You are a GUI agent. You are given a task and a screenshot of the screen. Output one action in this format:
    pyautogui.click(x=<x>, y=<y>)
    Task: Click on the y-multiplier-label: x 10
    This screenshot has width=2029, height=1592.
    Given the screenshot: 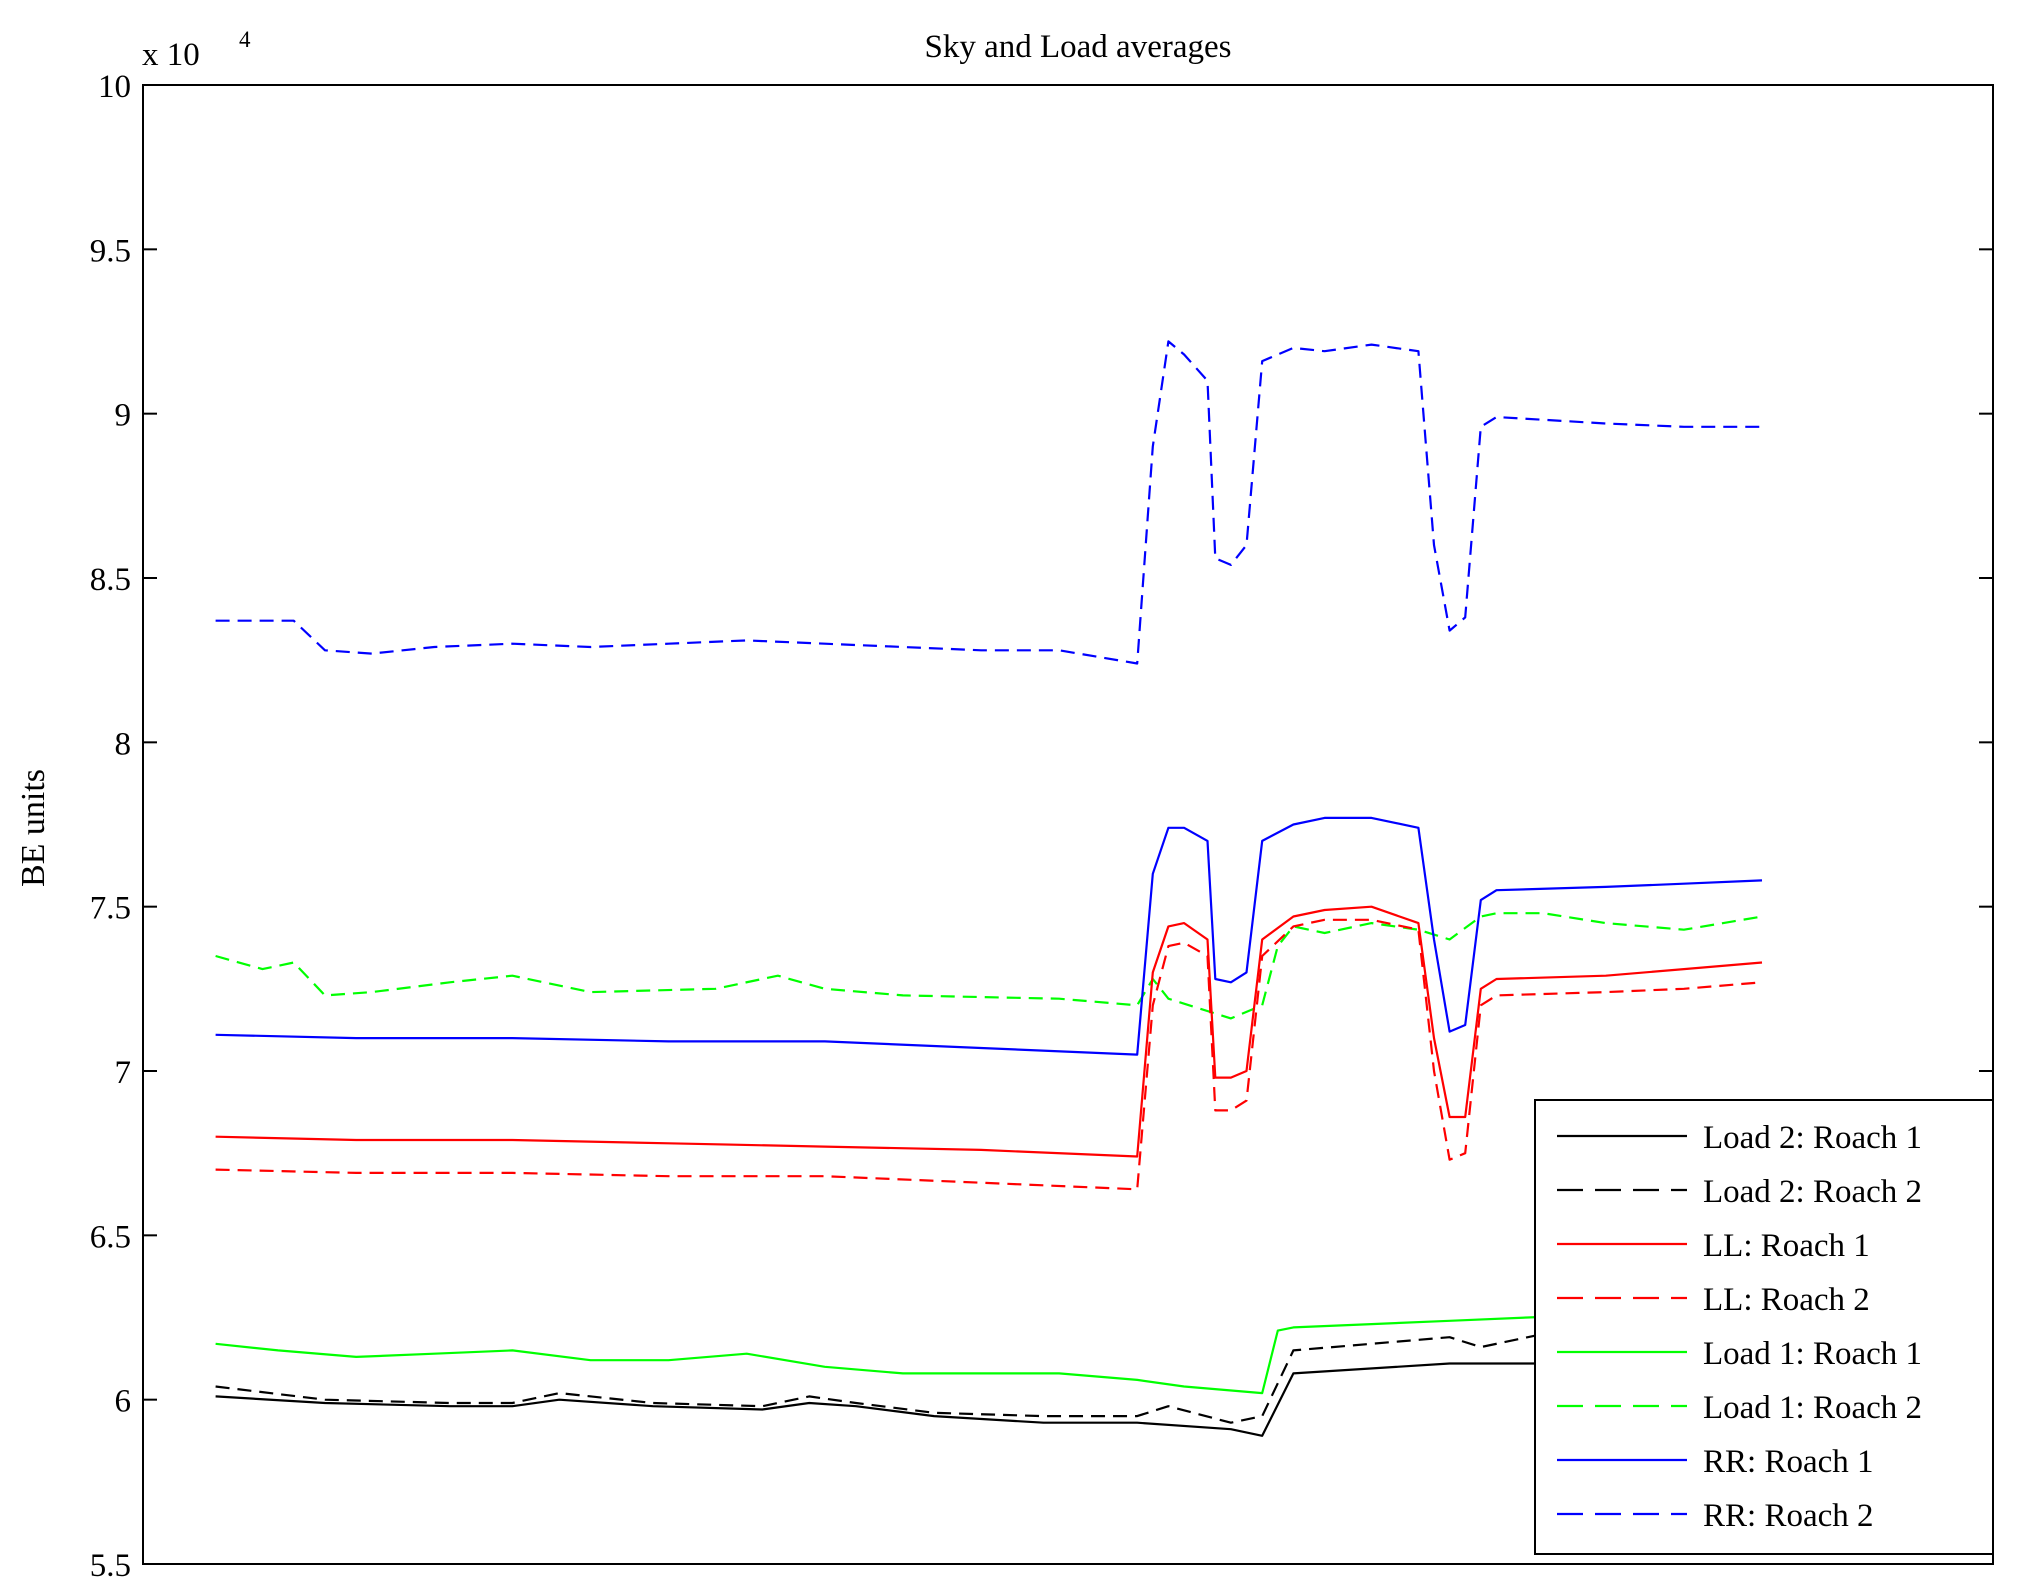 What is the action you would take?
    pyautogui.click(x=171, y=55)
    